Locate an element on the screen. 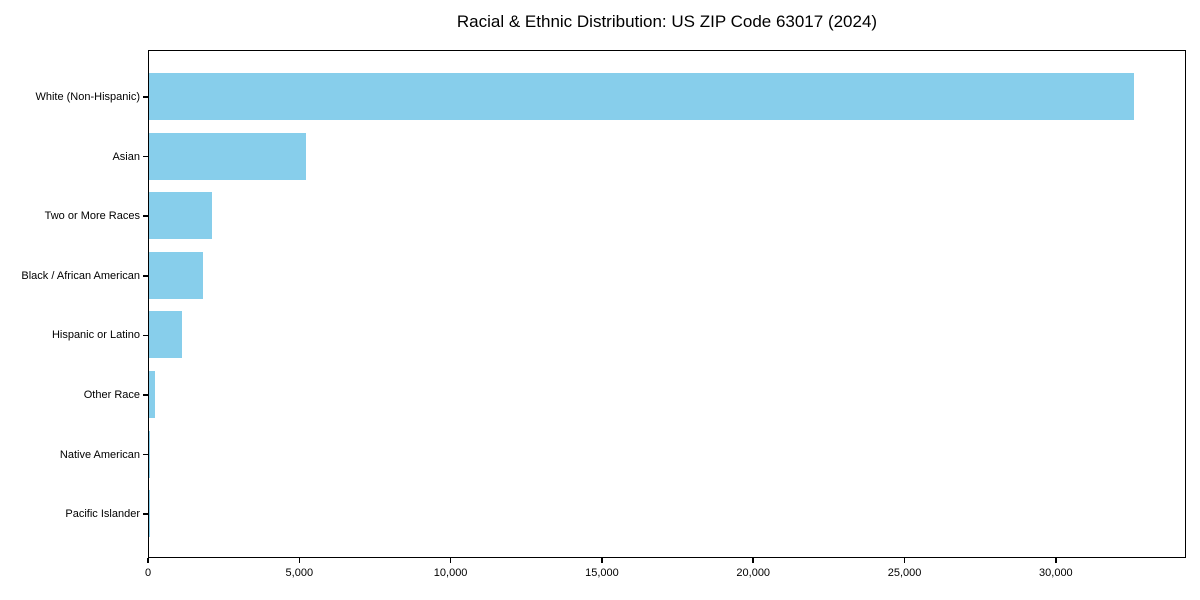 This screenshot has width=1200, height=600. x-tick-label: 0 is located at coordinates (148, 573).